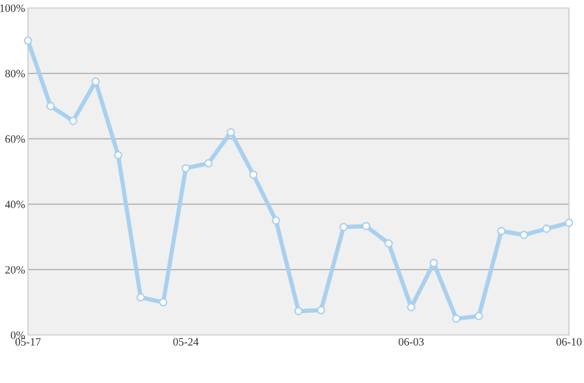 Image resolution: width=584 pixels, height=383 pixels. I want to click on y-tick-label: 60%, so click(15, 139).